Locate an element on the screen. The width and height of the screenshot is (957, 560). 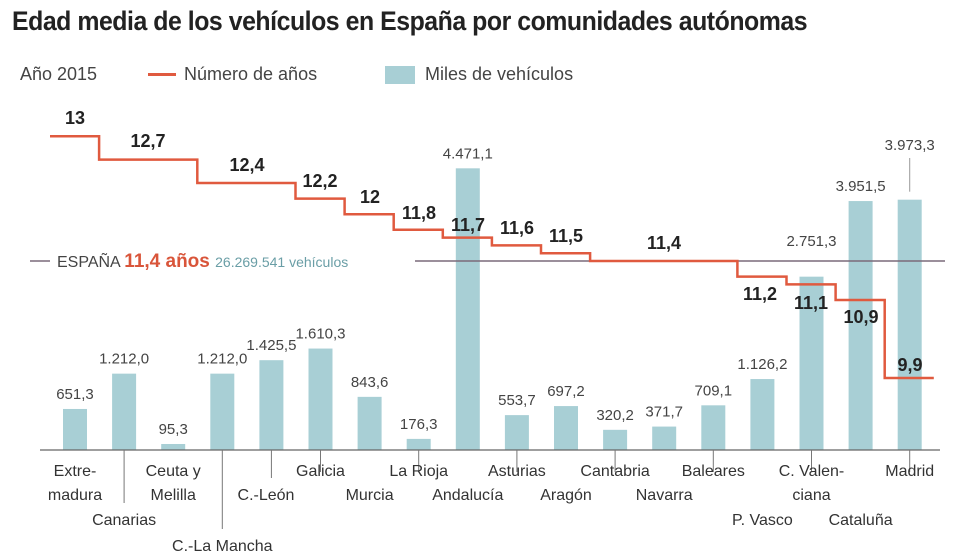
legend-line-label: Número de años is located at coordinates (251, 74).